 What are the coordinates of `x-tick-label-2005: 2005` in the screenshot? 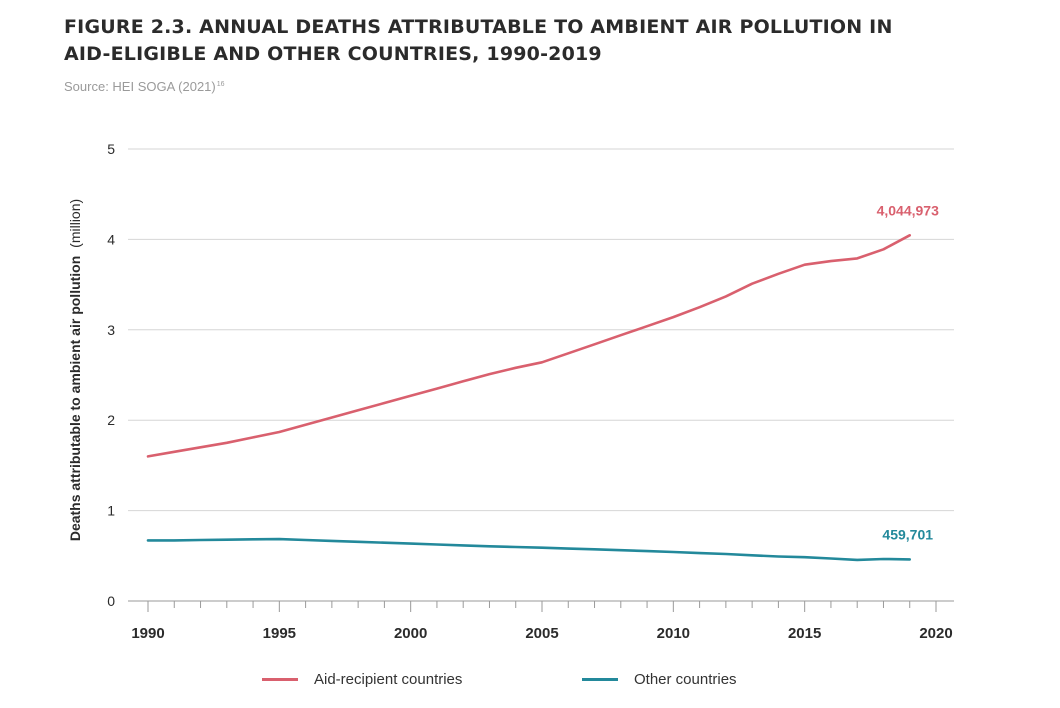 It's located at (541, 633).